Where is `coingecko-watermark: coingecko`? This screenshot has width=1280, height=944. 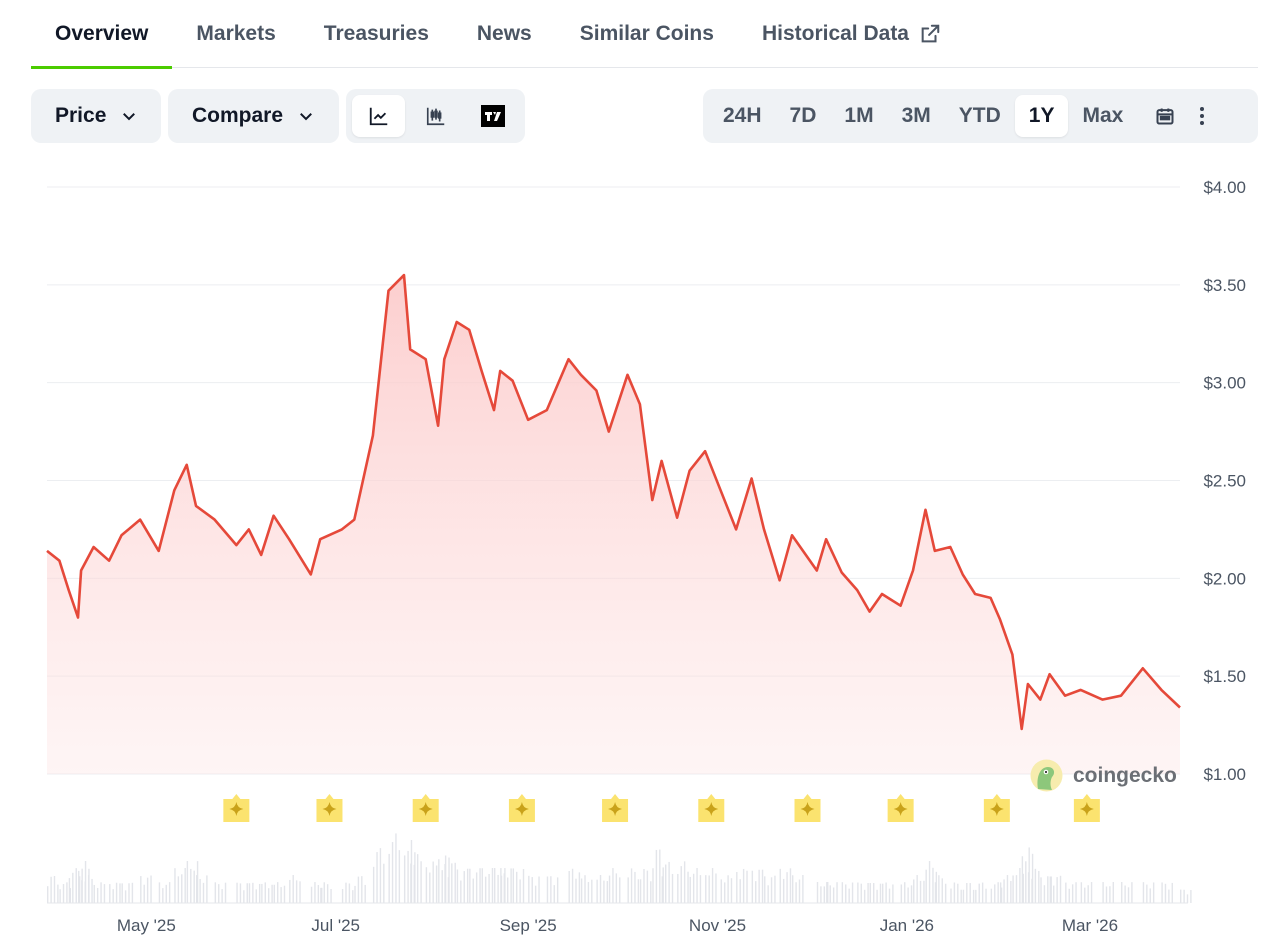
coingecko-watermark: coingecko is located at coordinates (1103, 775).